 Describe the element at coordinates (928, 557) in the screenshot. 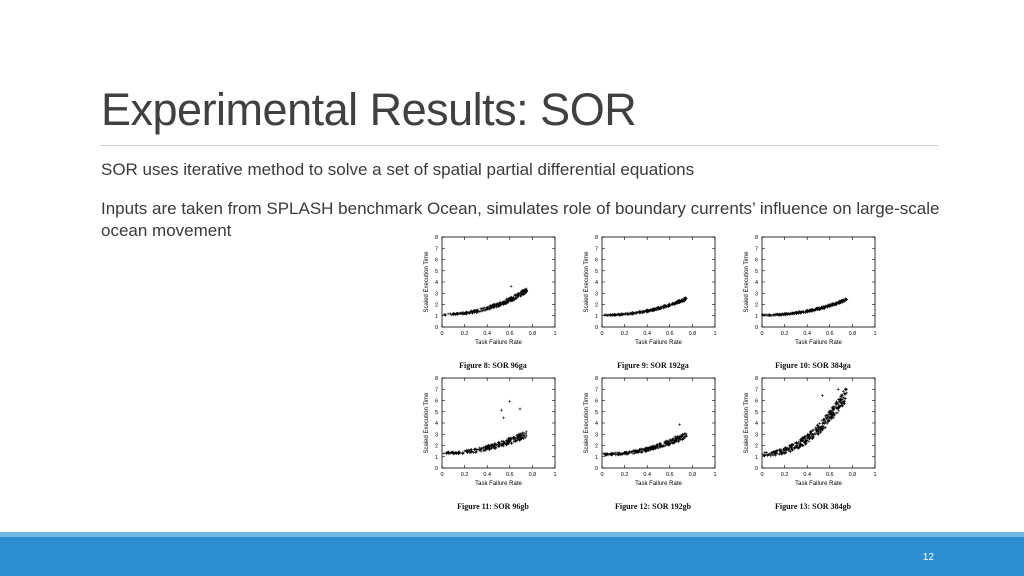

I see `page-number: 12` at that location.